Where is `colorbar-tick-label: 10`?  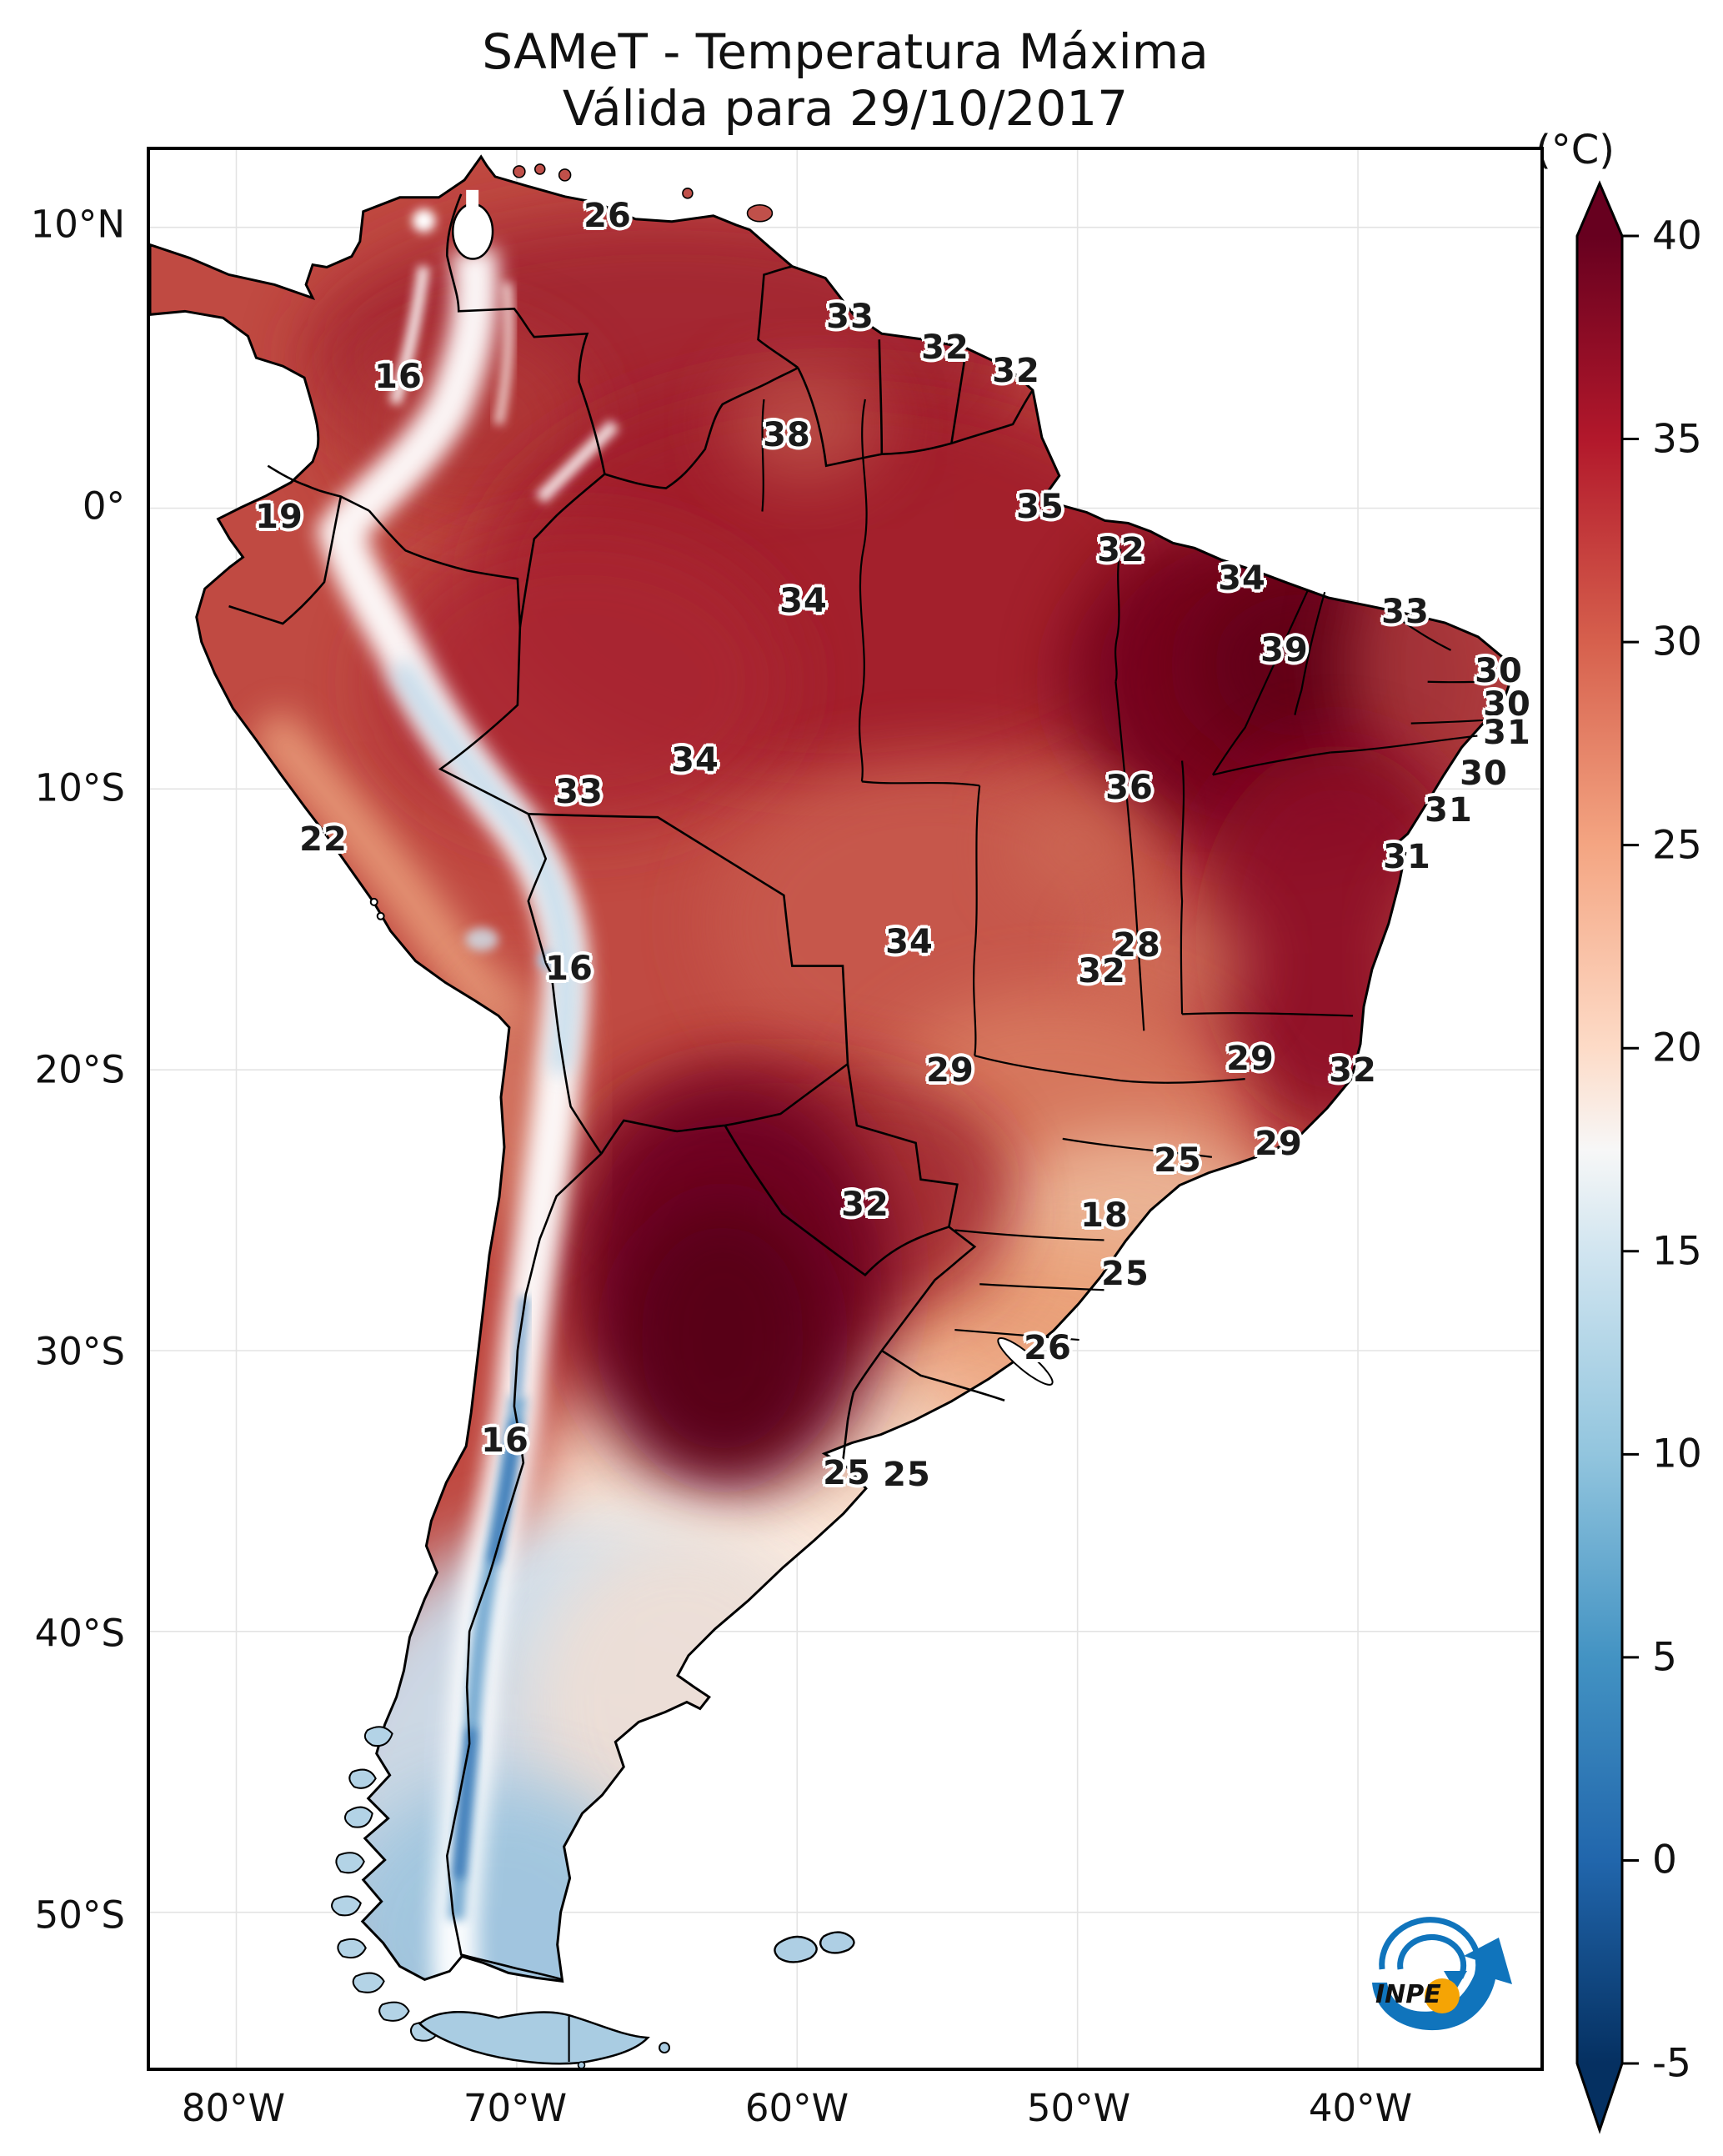
colorbar-tick-label: 10 is located at coordinates (1677, 1454).